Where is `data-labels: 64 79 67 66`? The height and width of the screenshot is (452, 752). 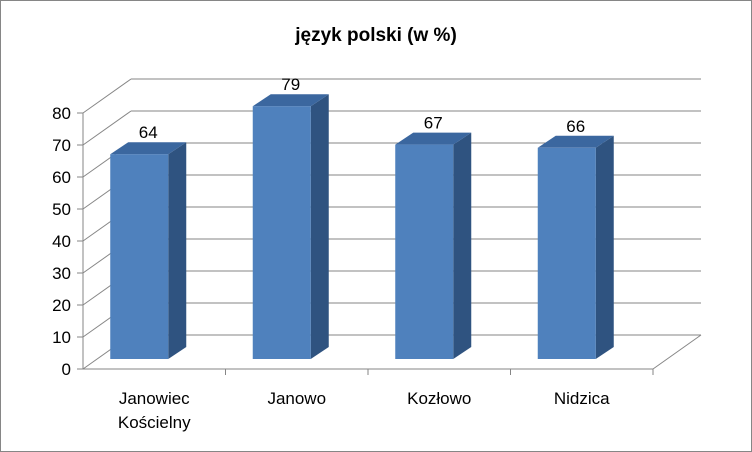
data-labels: 64 79 67 66 is located at coordinates (362, 108).